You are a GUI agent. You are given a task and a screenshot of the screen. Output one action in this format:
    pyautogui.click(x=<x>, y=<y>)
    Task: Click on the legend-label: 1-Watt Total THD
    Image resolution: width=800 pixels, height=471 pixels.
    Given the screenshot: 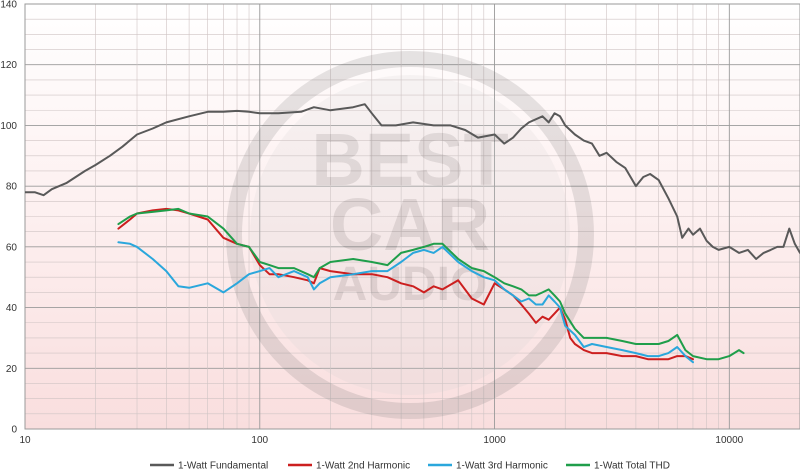 What is the action you would take?
    pyautogui.click(x=632, y=466)
    